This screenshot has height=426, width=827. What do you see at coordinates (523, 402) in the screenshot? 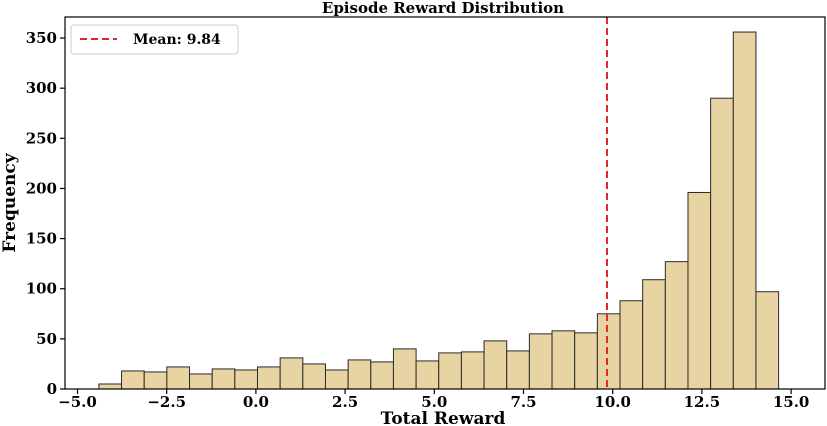
I see `x-tick-label: 7.5` at bounding box center [523, 402].